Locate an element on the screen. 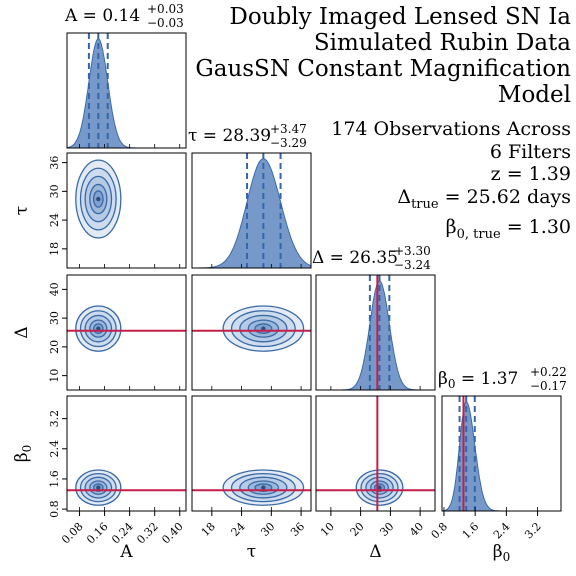  joint-Delta-beta0 is located at coordinates (375, 453).